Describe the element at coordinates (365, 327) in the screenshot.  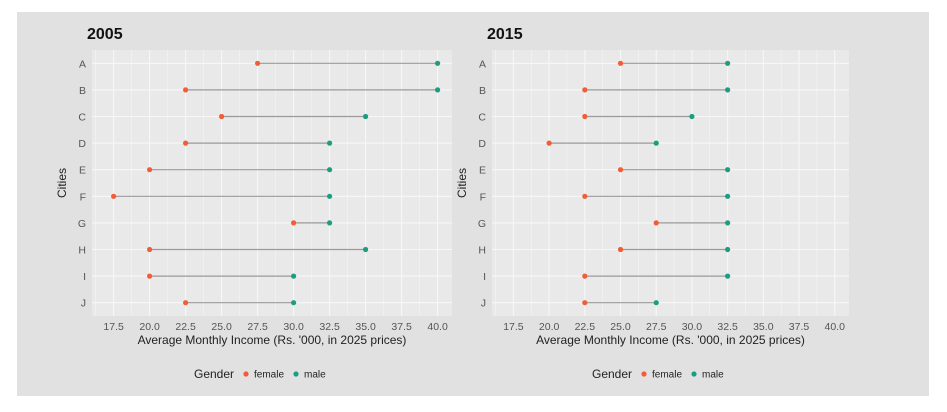
I see `x-tick-label: 35.0` at that location.